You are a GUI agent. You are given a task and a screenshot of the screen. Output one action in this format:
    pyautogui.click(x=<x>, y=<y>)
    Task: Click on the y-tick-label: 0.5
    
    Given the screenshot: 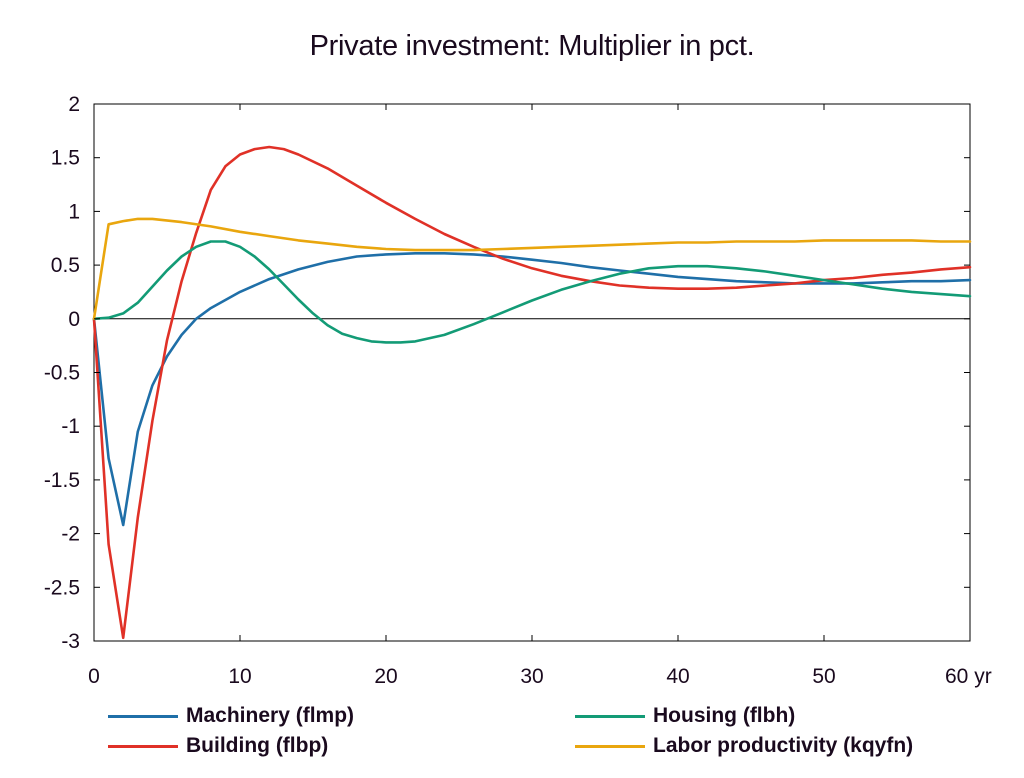 What is the action you would take?
    pyautogui.click(x=65, y=265)
    